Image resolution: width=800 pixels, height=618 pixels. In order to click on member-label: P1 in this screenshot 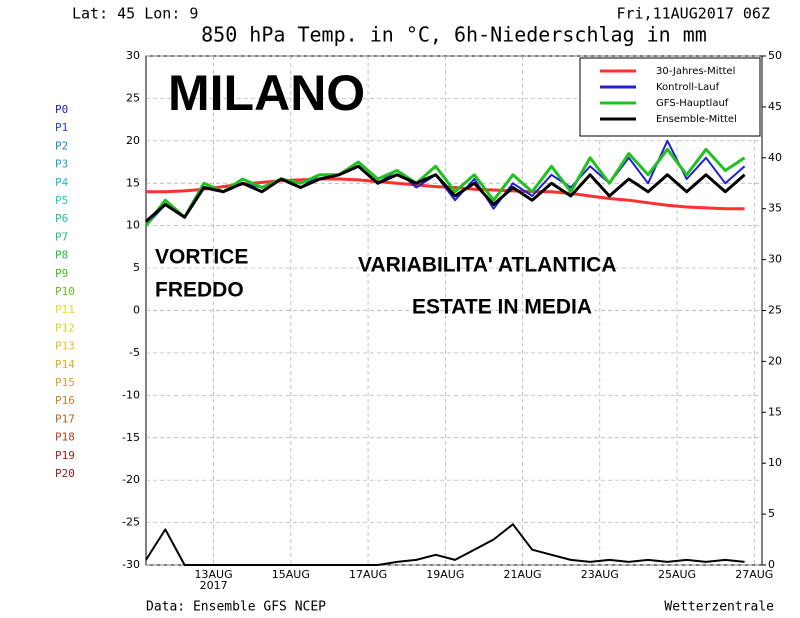, I will do `click(61, 127)`.